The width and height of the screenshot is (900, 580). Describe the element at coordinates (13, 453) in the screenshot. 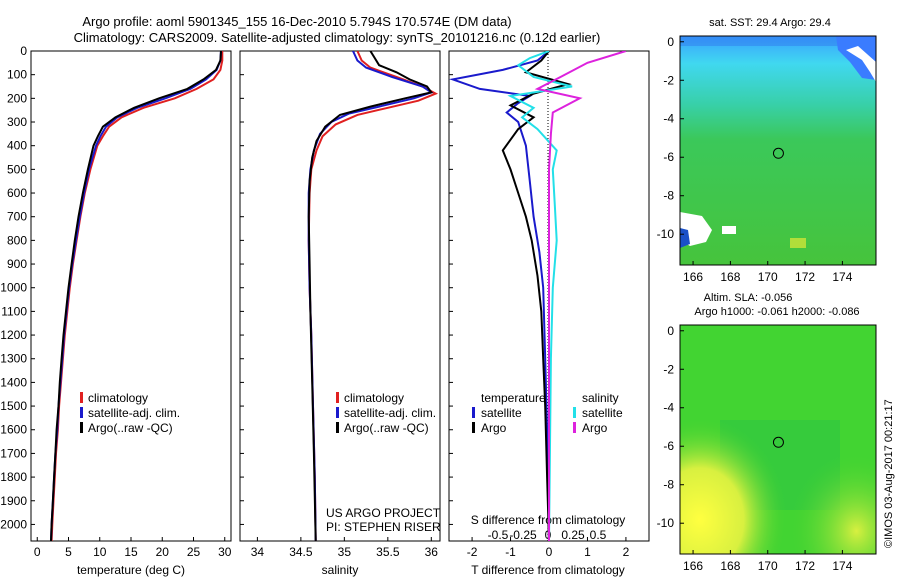

I see `depth-tick-label: 1700` at that location.